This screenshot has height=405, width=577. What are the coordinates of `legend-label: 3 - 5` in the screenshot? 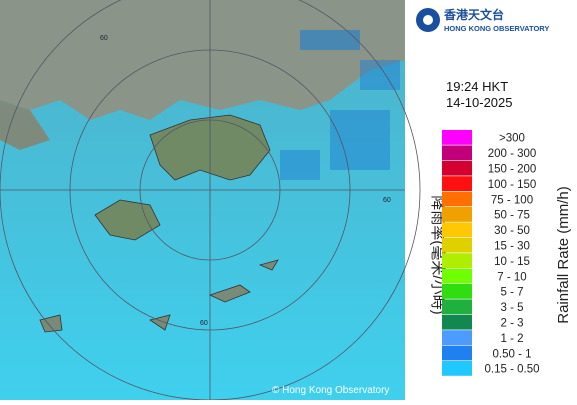 It's located at (511, 308).